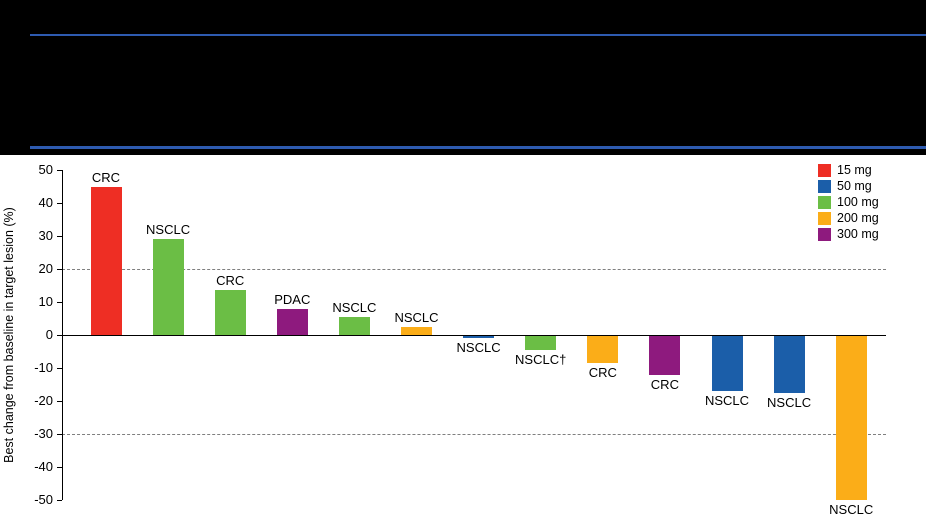 This screenshot has width=926, height=519. I want to click on y-tick-label: -10, so click(43, 367).